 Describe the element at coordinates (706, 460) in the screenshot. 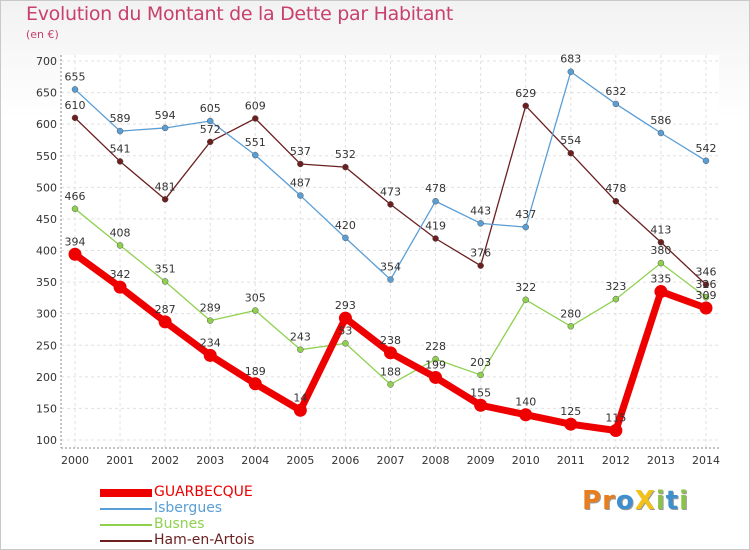

I see `x-tick-label: 2014` at that location.